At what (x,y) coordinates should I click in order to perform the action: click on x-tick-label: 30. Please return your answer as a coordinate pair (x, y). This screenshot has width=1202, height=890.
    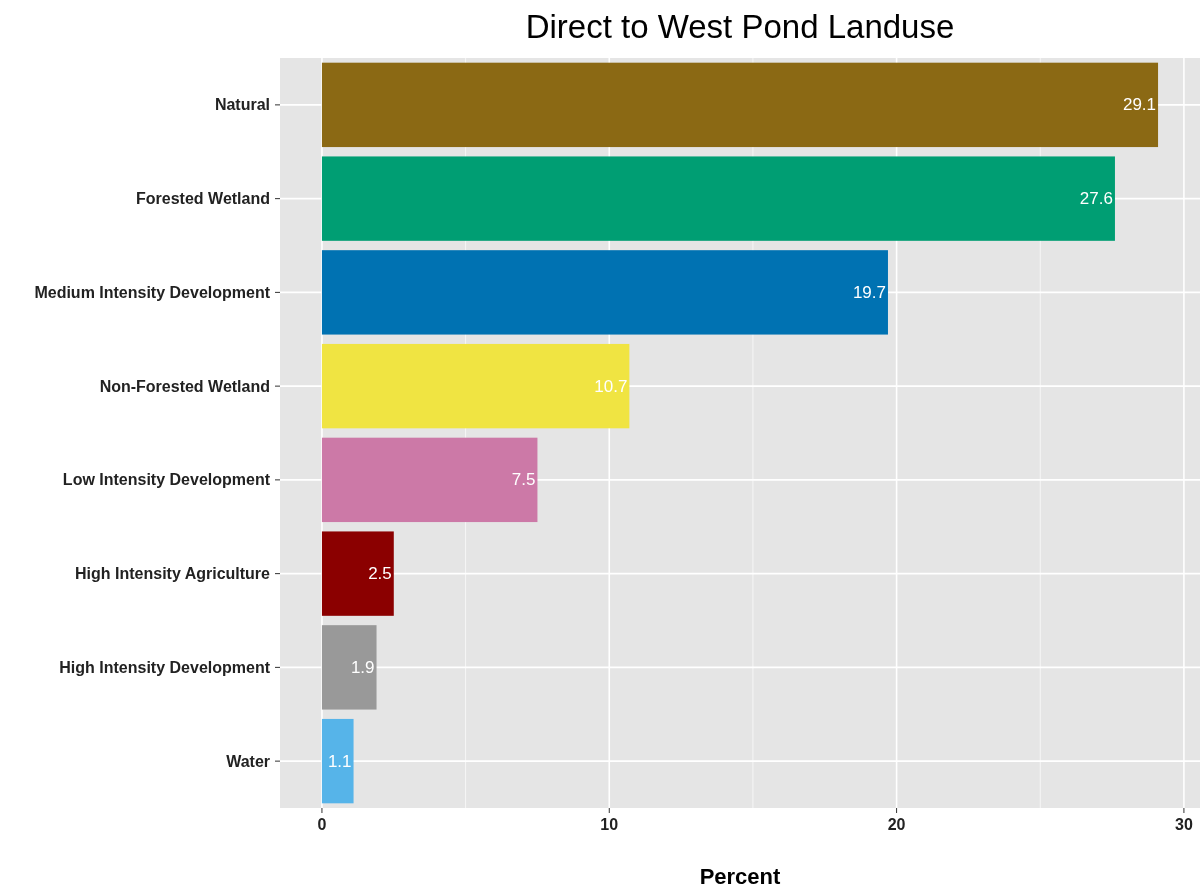
    Looking at the image, I should click on (1184, 824).